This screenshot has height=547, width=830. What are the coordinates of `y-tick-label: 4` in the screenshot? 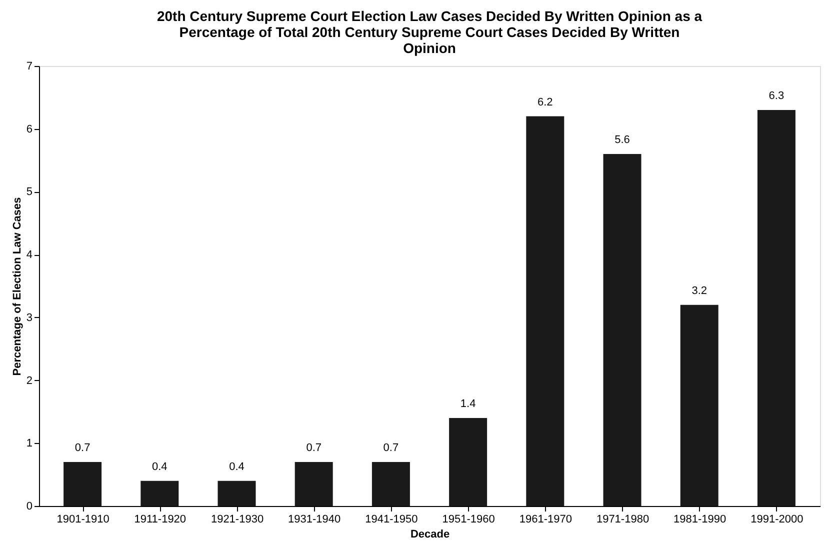 It's located at (29, 255).